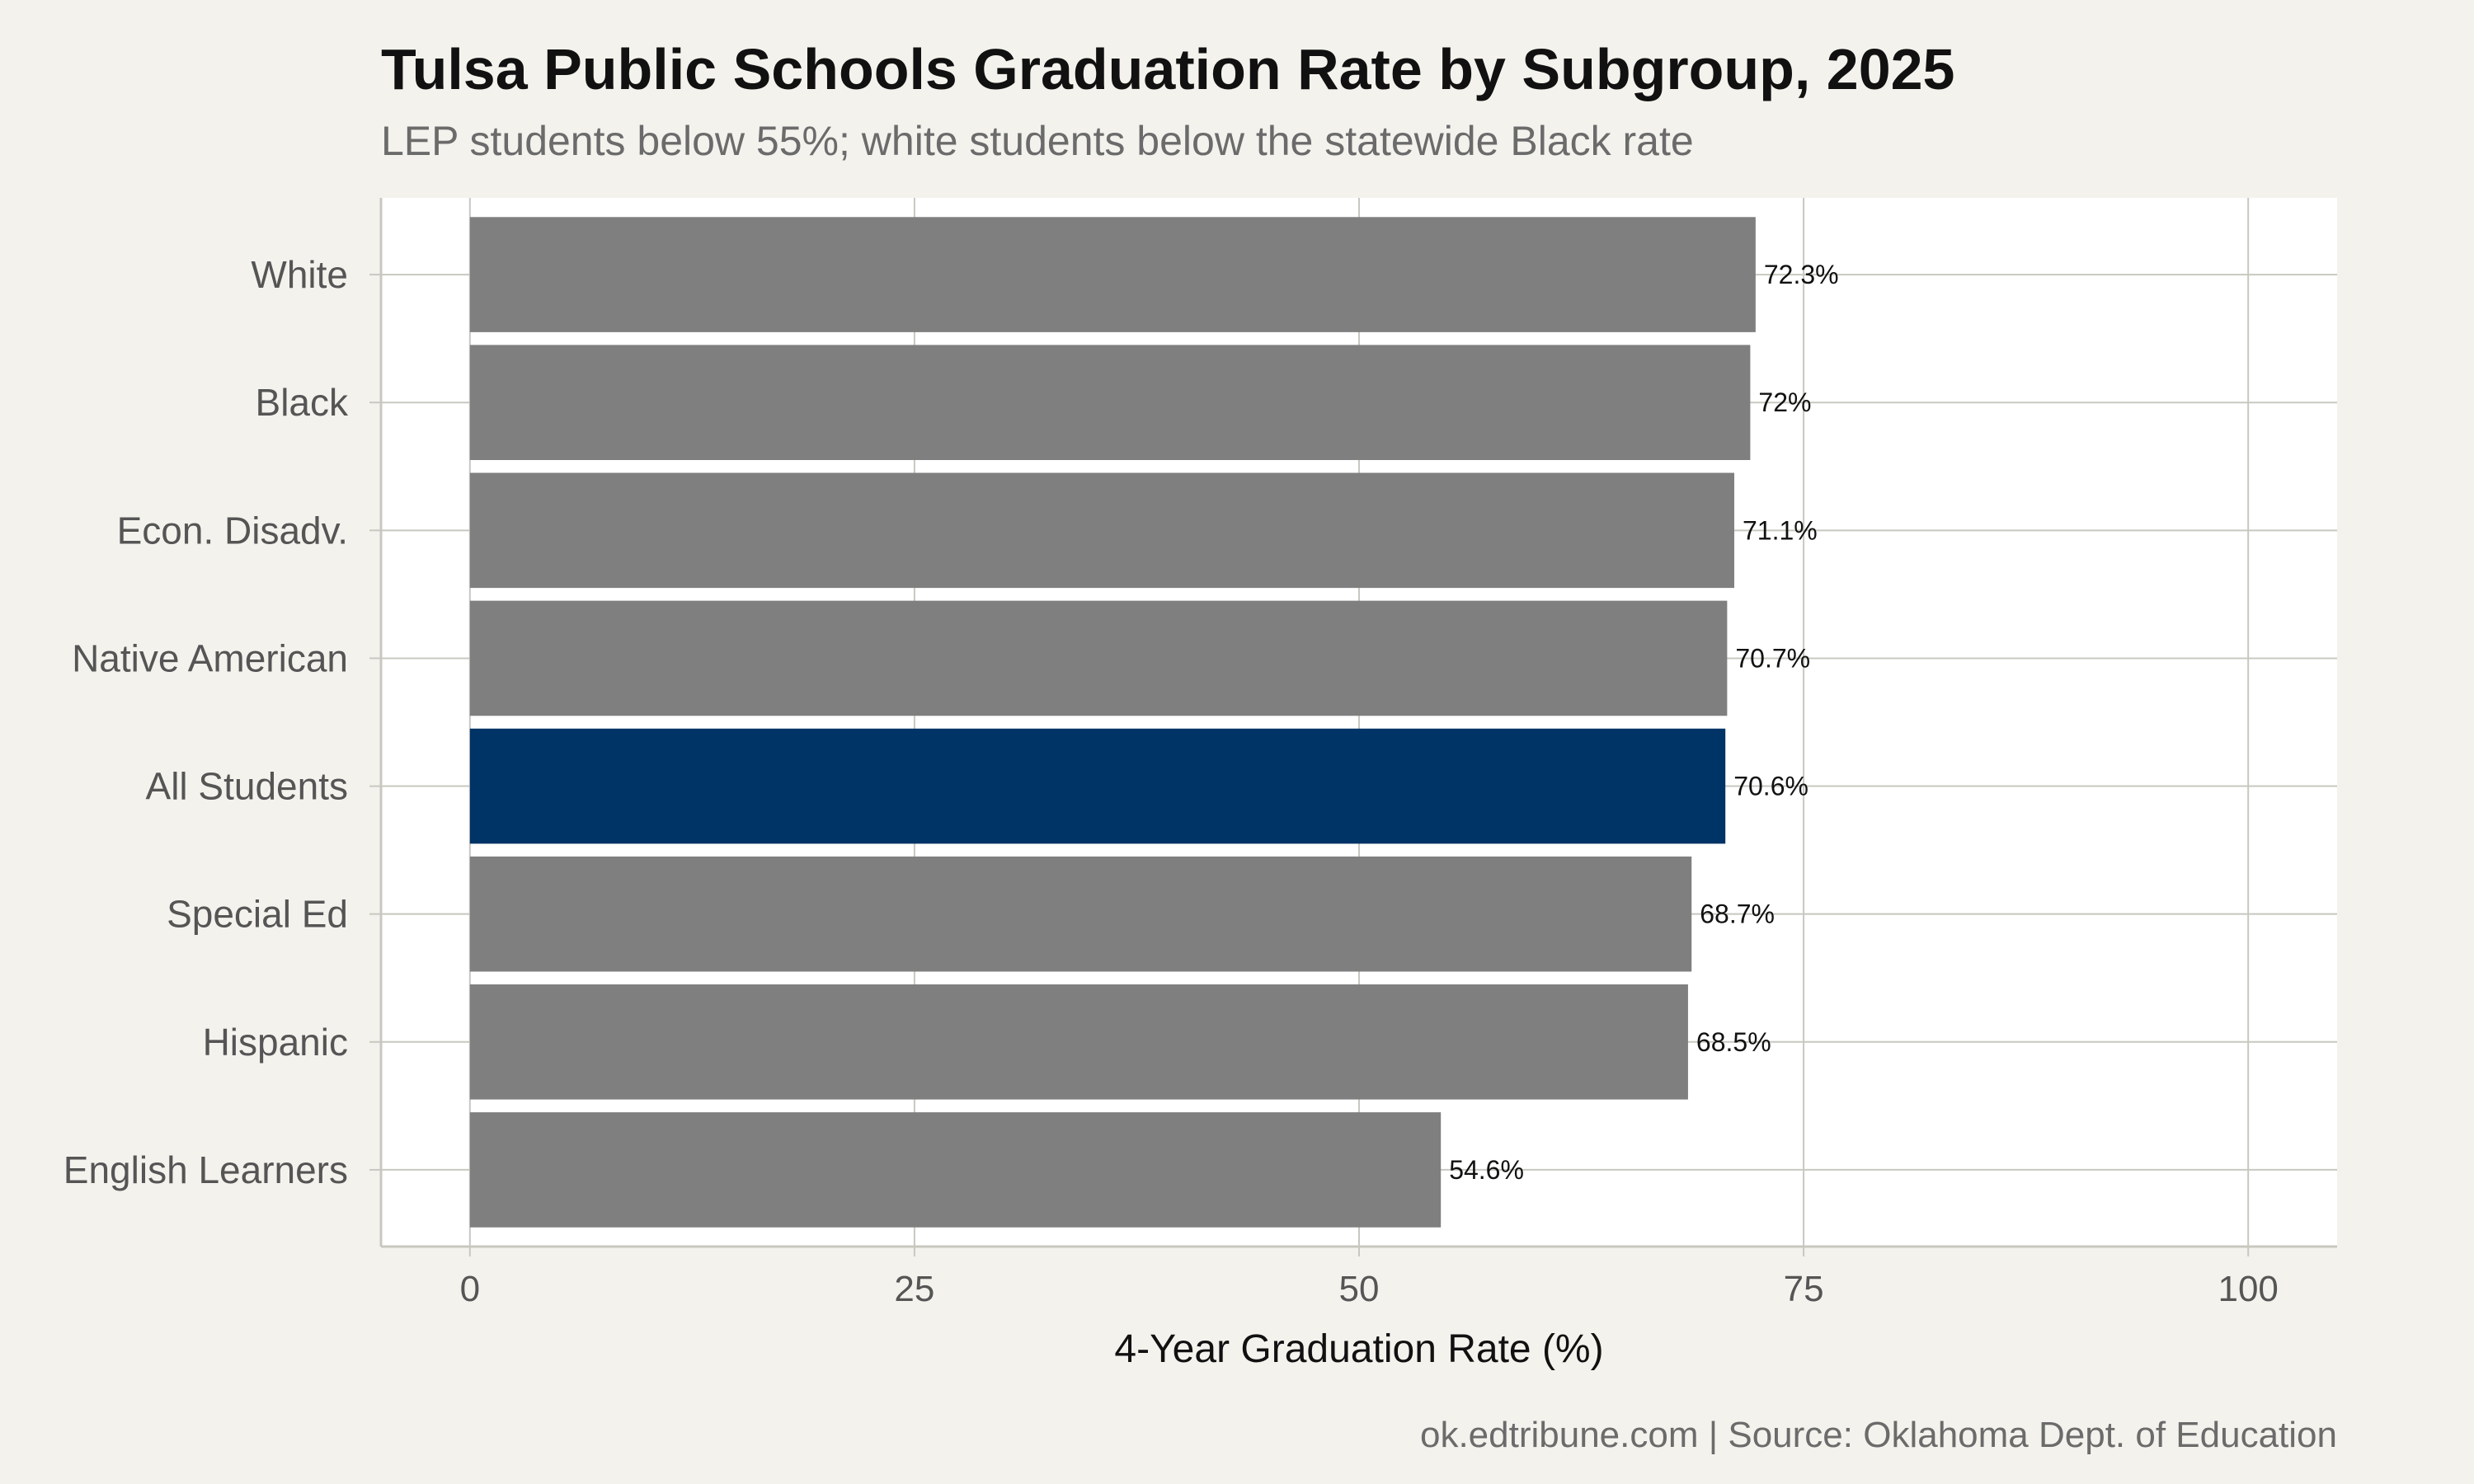 The width and height of the screenshot is (2474, 1484). I want to click on value-label: 54.6%, so click(1486, 1170).